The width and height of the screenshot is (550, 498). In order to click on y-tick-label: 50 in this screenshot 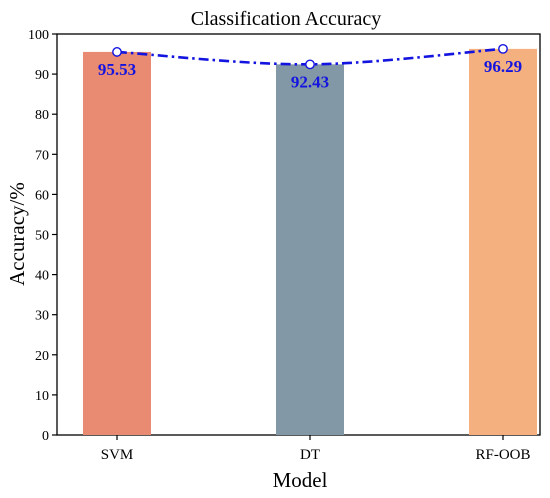, I will do `click(42, 236)`.